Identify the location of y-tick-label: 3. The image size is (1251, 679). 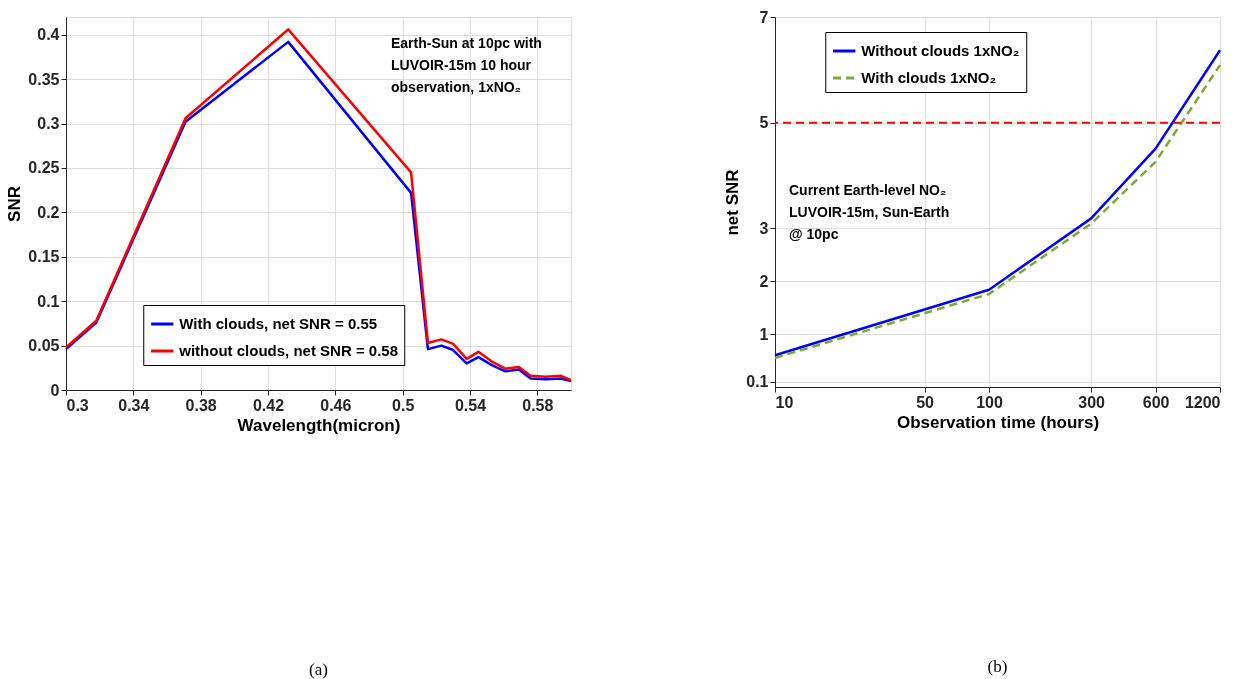
(764, 228).